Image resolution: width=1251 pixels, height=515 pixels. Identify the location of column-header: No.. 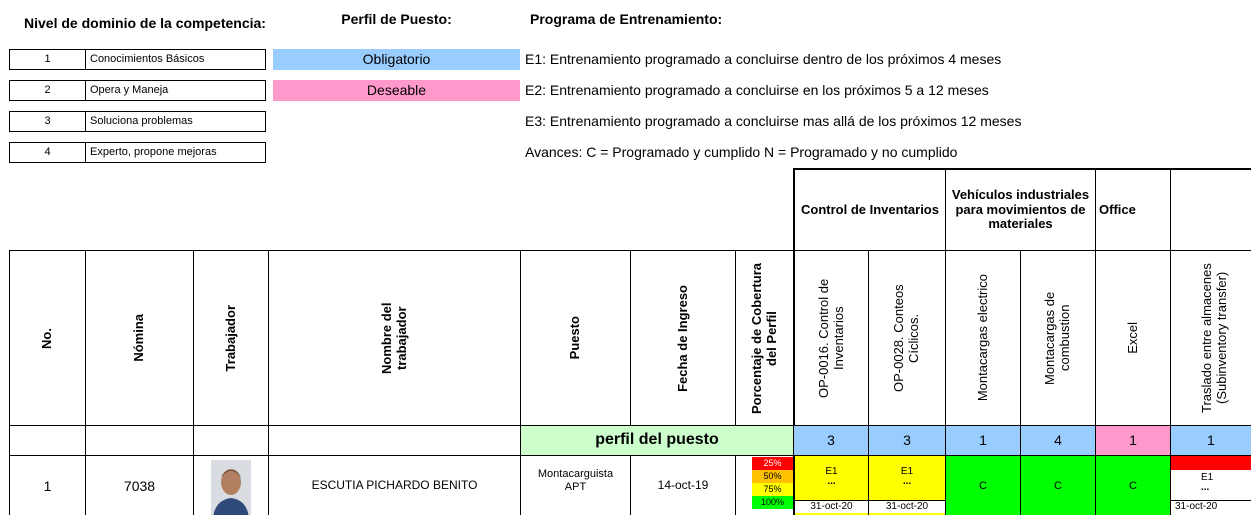
(47, 338).